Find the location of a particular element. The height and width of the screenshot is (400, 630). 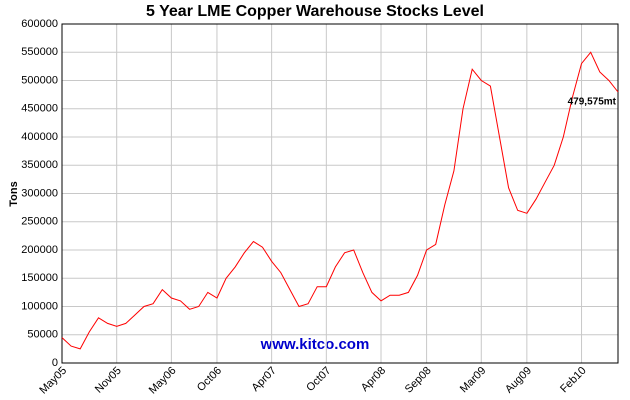

y-tick-label: 0 is located at coordinates (55, 363).